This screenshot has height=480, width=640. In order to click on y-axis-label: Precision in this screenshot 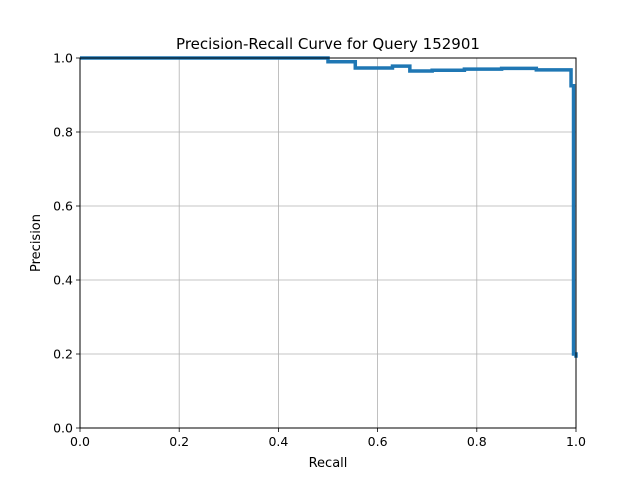, I will do `click(36, 243)`.